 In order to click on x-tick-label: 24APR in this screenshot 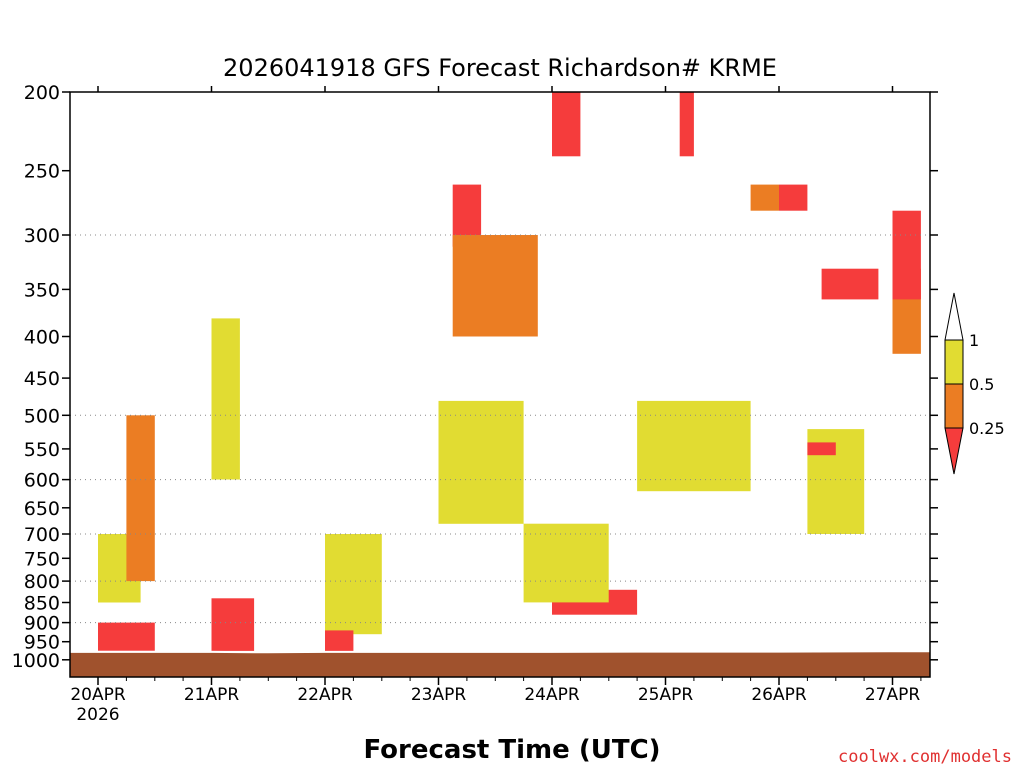, I will do `click(552, 695)`.